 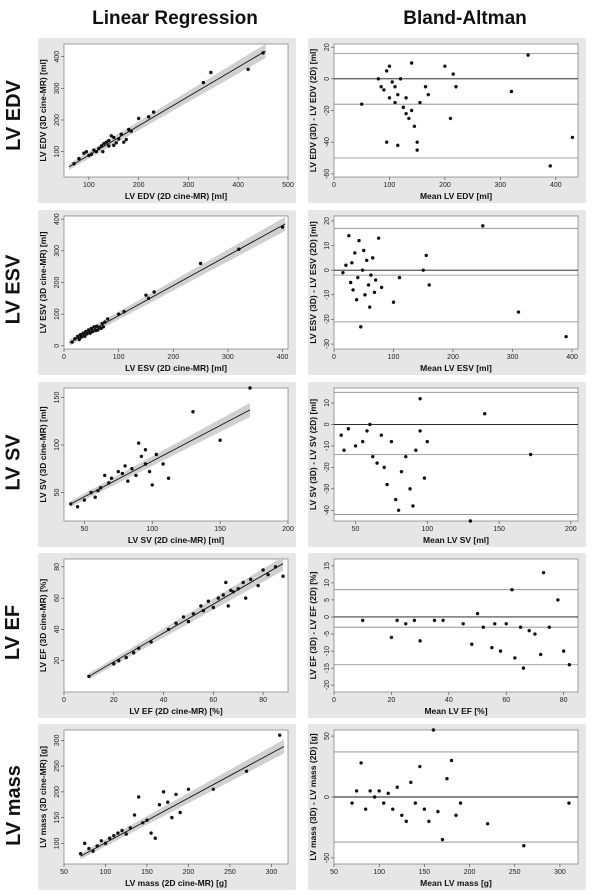 I want to click on y-tick-label: 15, so click(x=327, y=566).